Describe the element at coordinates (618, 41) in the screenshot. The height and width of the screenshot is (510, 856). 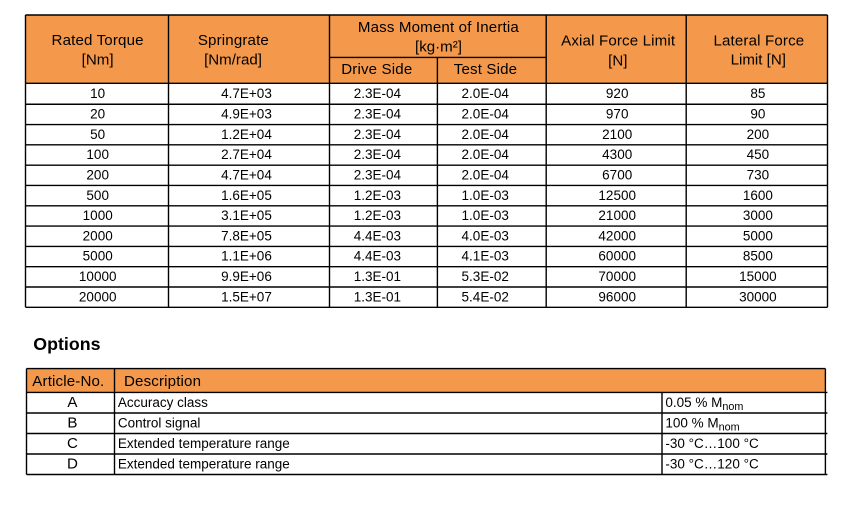
I see `svg-text: Axial Force Limit` at that location.